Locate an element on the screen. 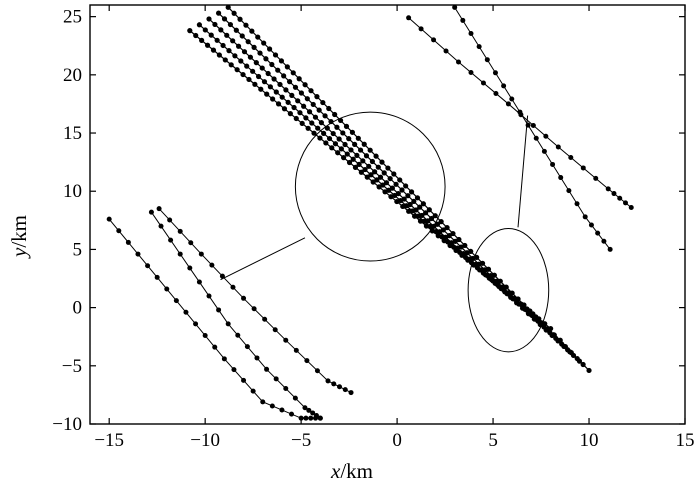 This screenshot has width=700, height=490. x-tick-label: 15 is located at coordinates (685, 440).